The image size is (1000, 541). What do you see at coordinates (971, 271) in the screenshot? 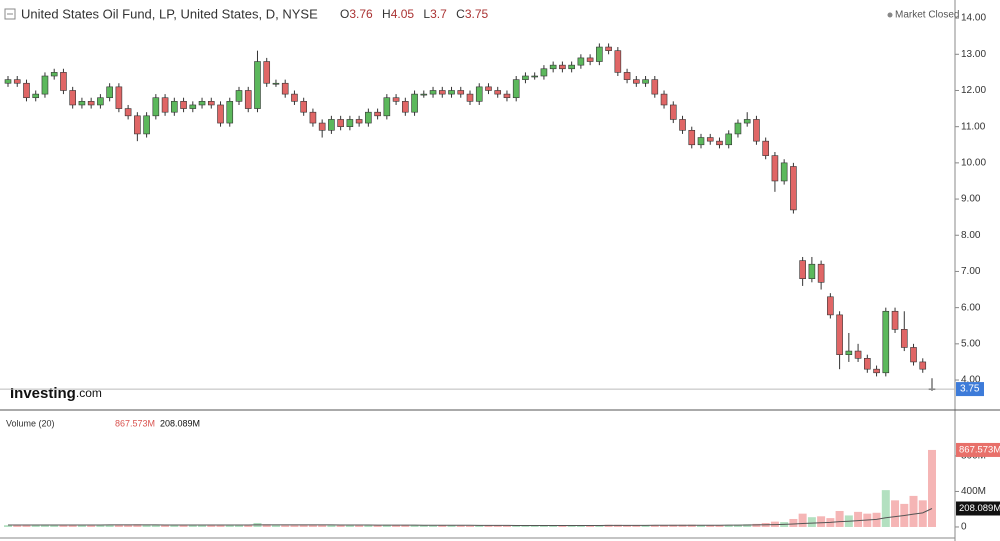
I see `y-tick-label: 7.00` at bounding box center [971, 271].